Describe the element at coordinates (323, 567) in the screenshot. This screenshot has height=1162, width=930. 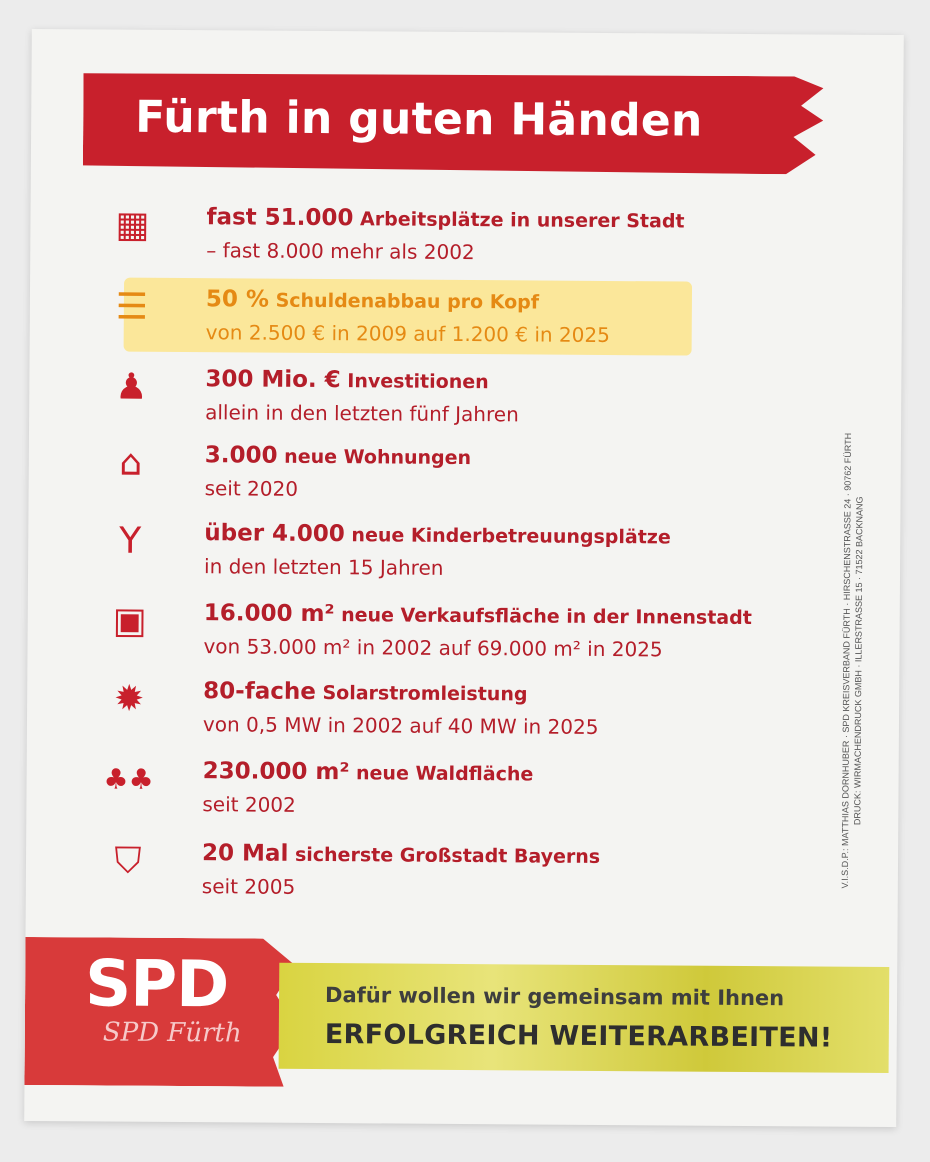
I see `item-detail: in den letzten 15 Jahren` at that location.